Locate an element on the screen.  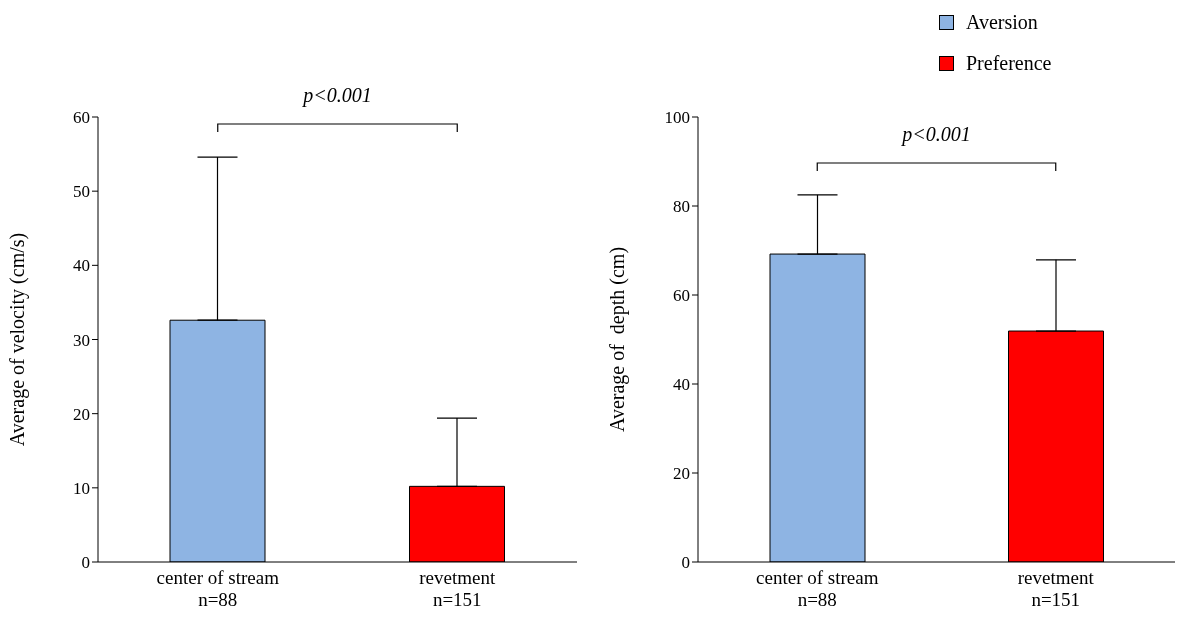
y-tick-label: 100 is located at coordinates (677, 118).